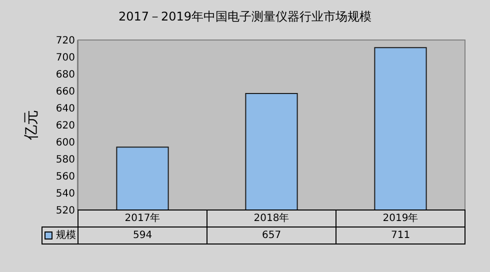  What do you see at coordinates (142, 218) in the screenshot?
I see `x-tick-label: 2017年` at bounding box center [142, 218].